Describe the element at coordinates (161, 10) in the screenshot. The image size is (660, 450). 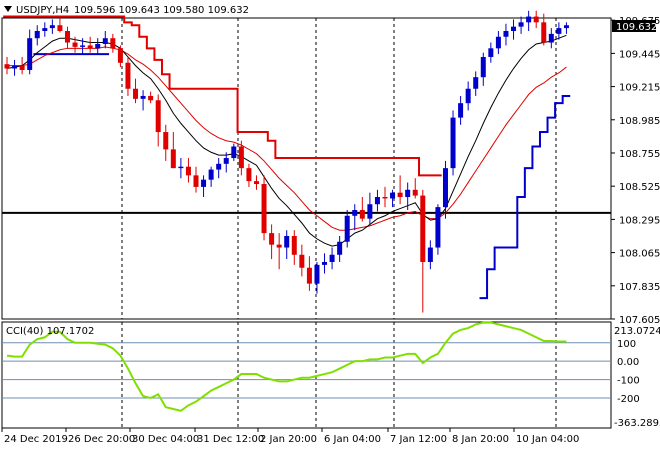
I see `ohlc-values: 109.596 109.643 109.580 109.632` at that location.